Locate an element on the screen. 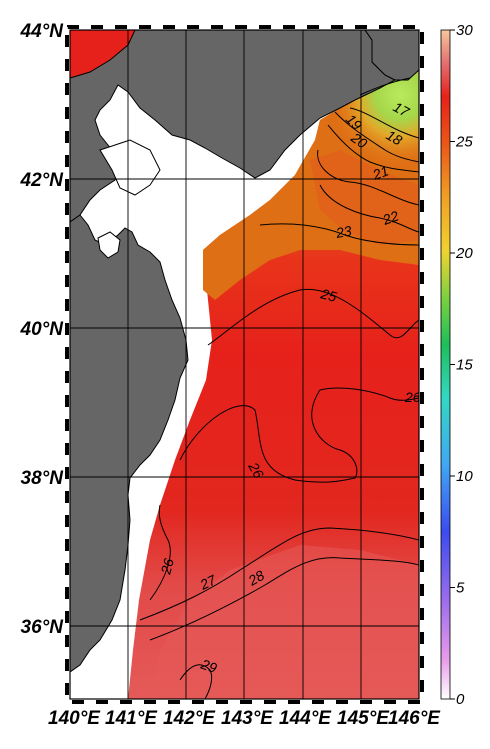 The image size is (490, 749). contour-label: 20 is located at coordinates (358, 140).